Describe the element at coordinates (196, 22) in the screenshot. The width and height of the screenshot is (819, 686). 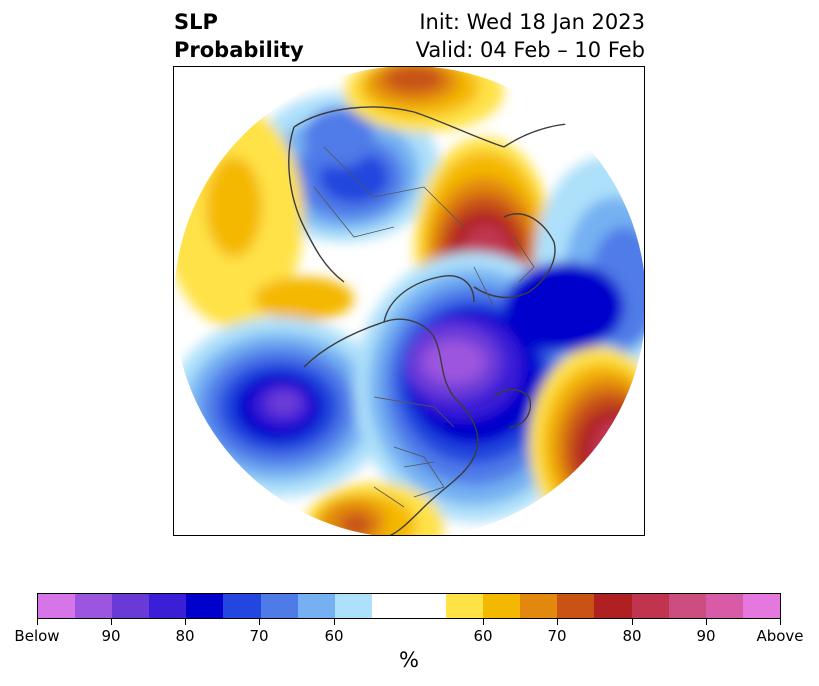
I see `variable-title: SLP` at that location.